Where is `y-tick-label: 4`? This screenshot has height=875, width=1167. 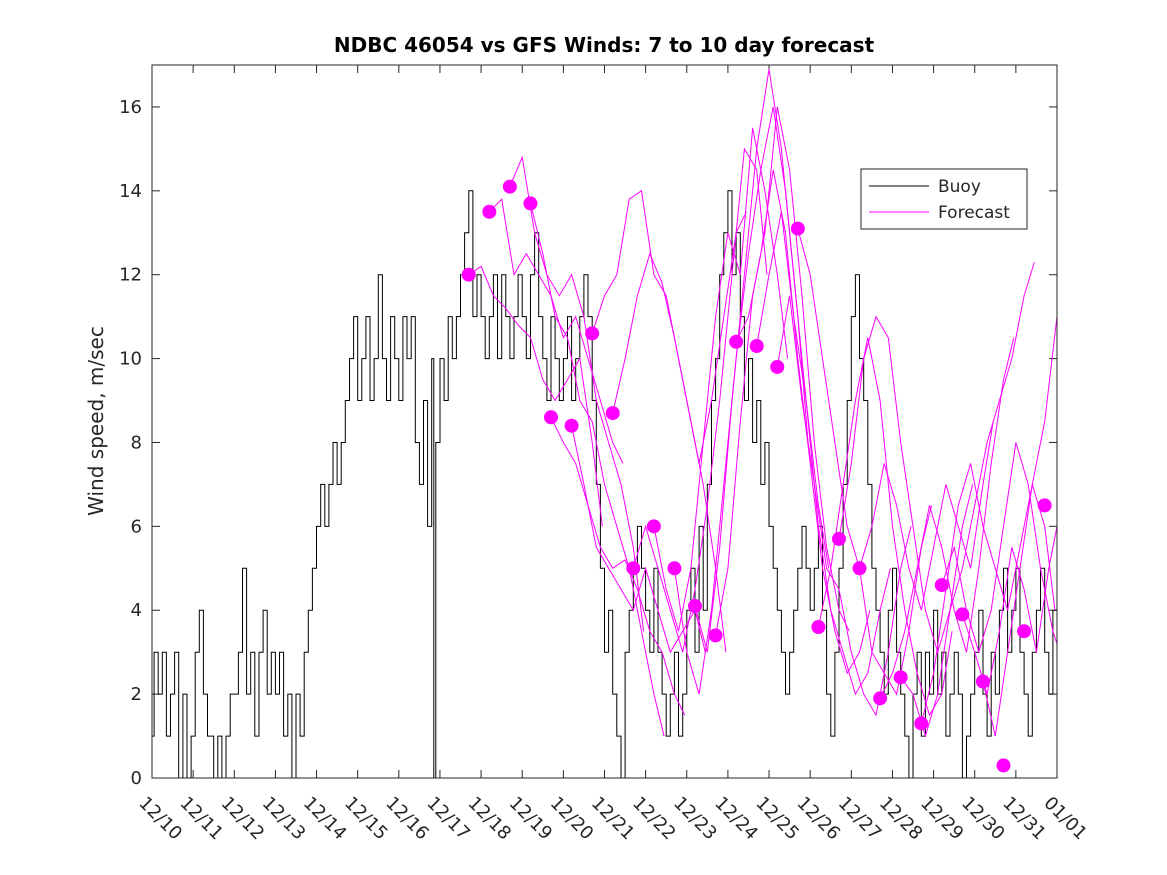
y-tick-label: 4 is located at coordinates (136, 610).